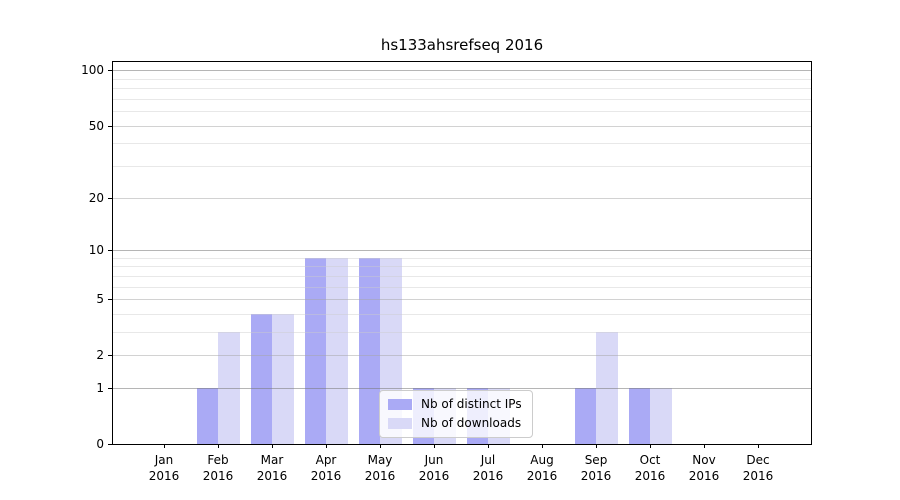 The image size is (900, 500). Describe the element at coordinates (96, 197) in the screenshot. I see `y-tick-label: 20` at that location.